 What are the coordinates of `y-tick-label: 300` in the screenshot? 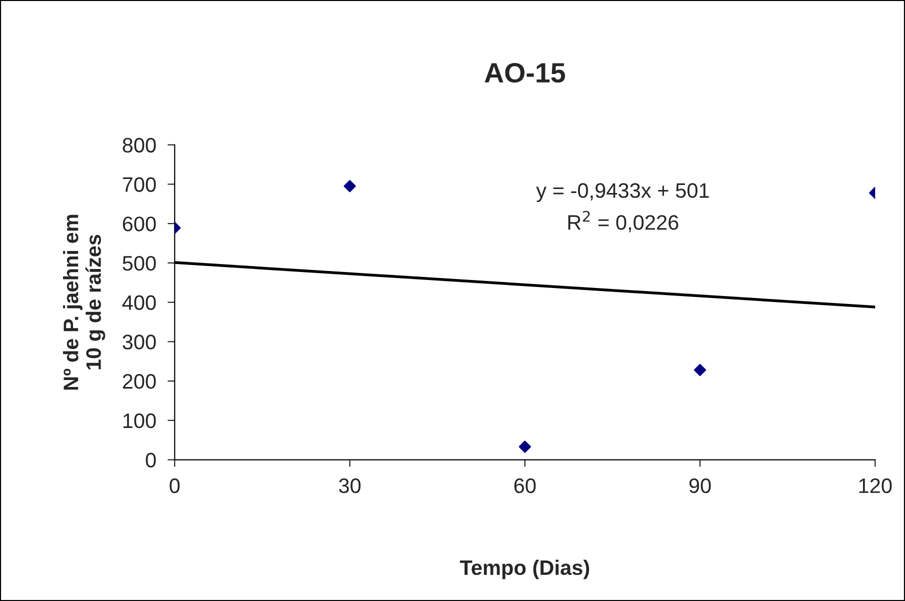 It's located at (139, 342).